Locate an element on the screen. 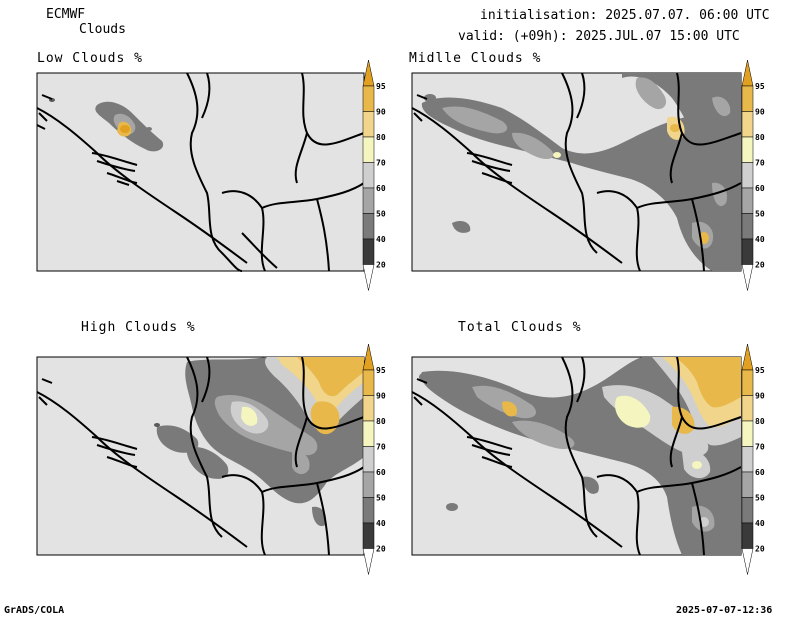  map-low-clouds is located at coordinates (200, 172).